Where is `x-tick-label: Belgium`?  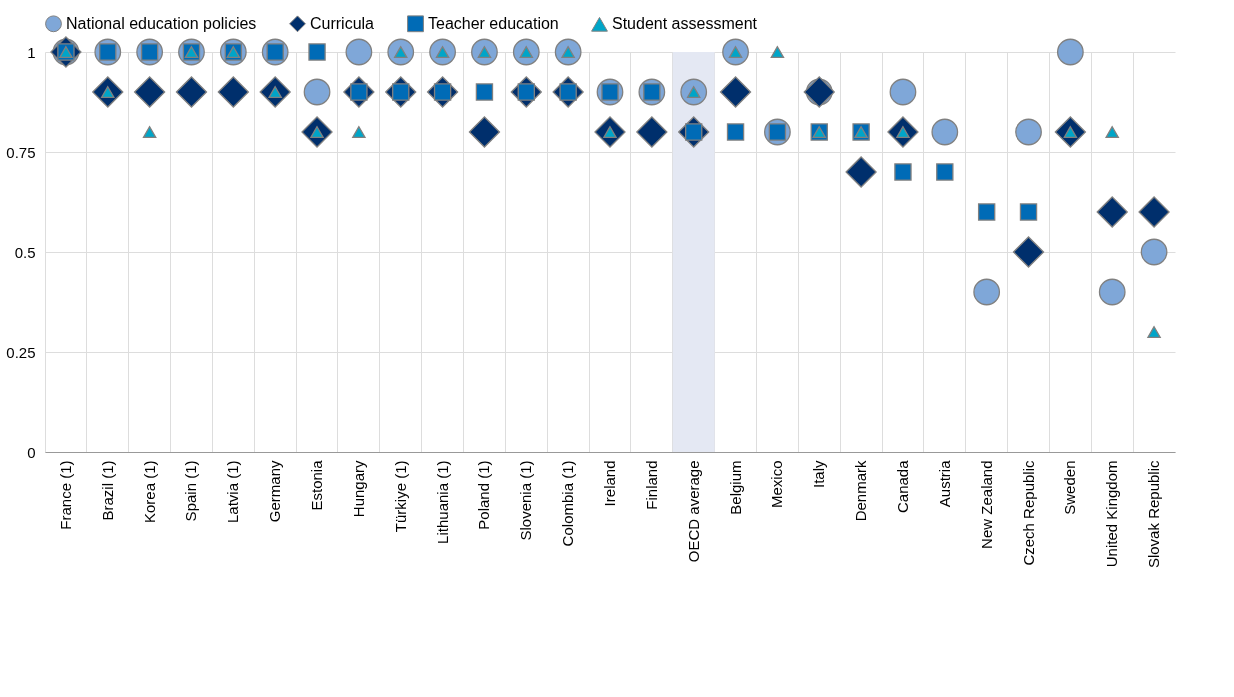
x-tick-label: Belgium is located at coordinates (735, 487).